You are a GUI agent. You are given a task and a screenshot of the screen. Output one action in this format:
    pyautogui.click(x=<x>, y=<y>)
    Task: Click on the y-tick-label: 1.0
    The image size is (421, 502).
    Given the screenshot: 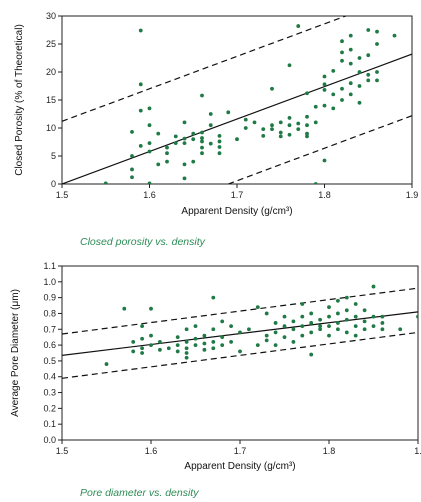 What is the action you would take?
    pyautogui.click(x=49, y=282)
    